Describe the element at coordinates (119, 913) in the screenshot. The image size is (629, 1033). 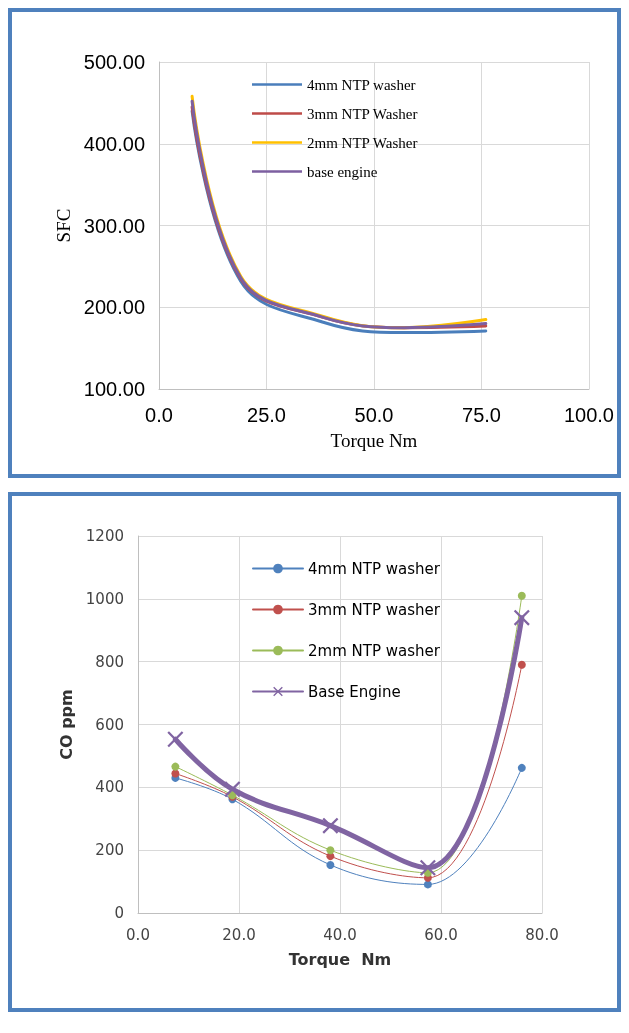
I see `y-tick-label: 0` at that location.